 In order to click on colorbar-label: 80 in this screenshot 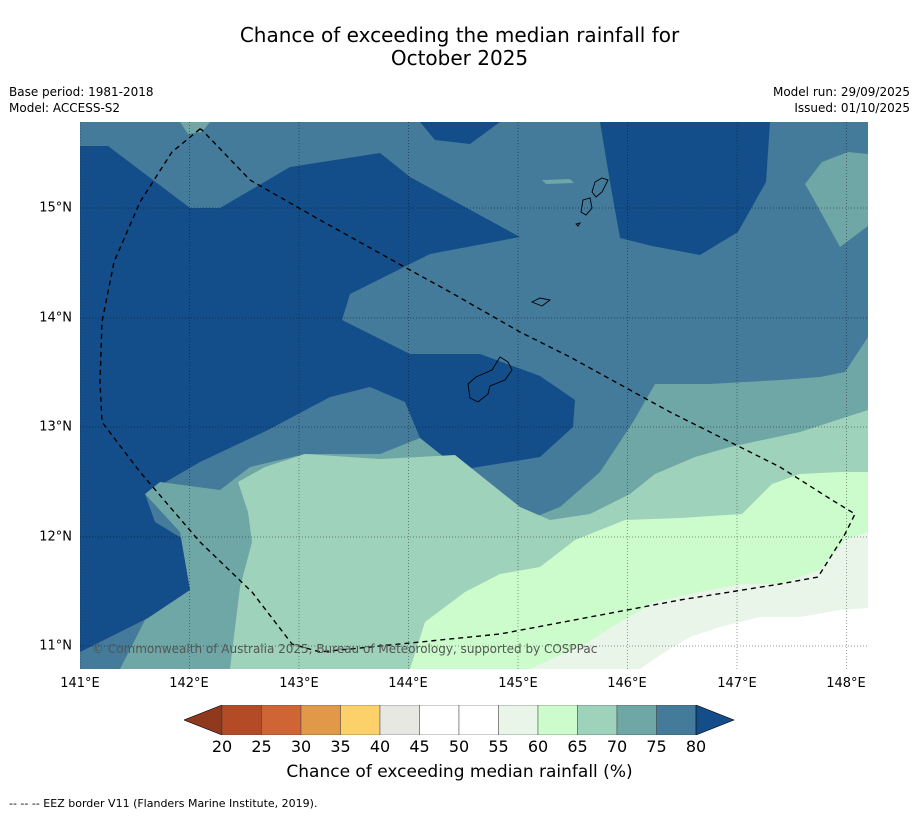, I will do `click(696, 746)`.